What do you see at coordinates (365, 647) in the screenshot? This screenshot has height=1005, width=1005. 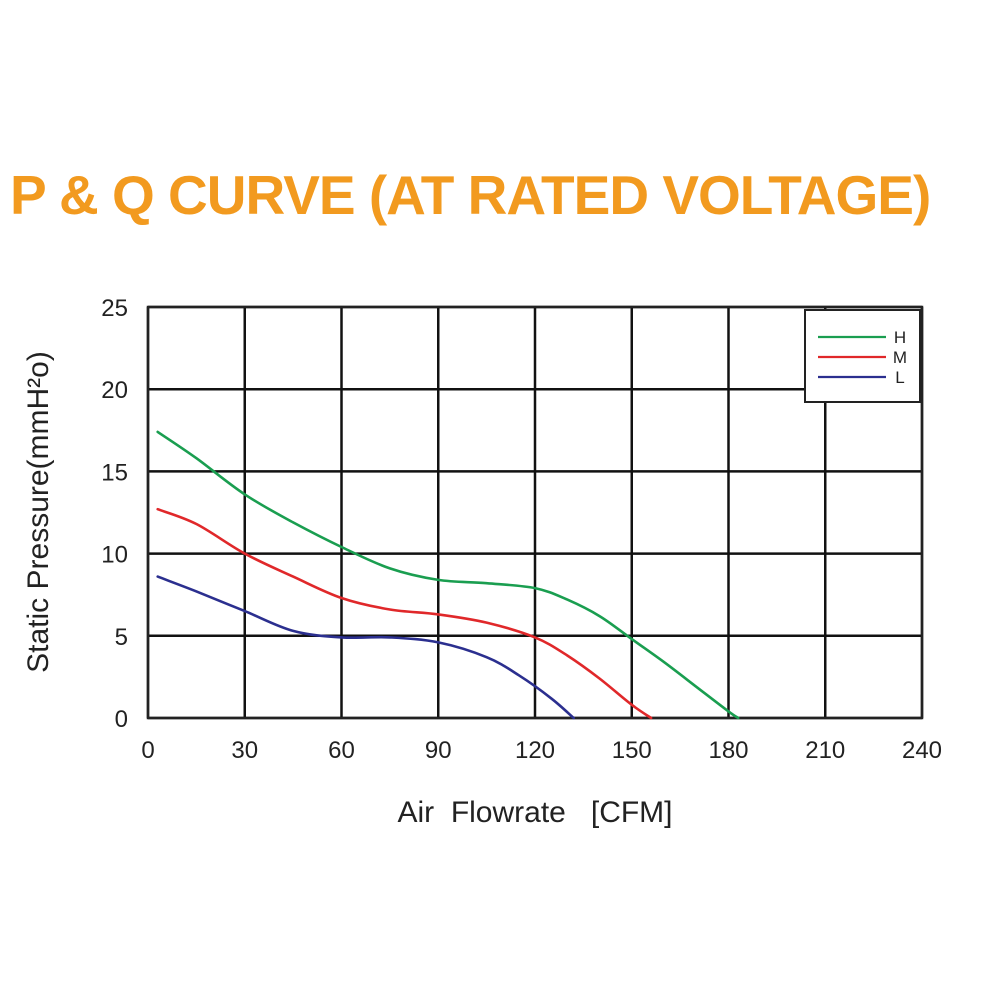 I see `series-line-l` at bounding box center [365, 647].